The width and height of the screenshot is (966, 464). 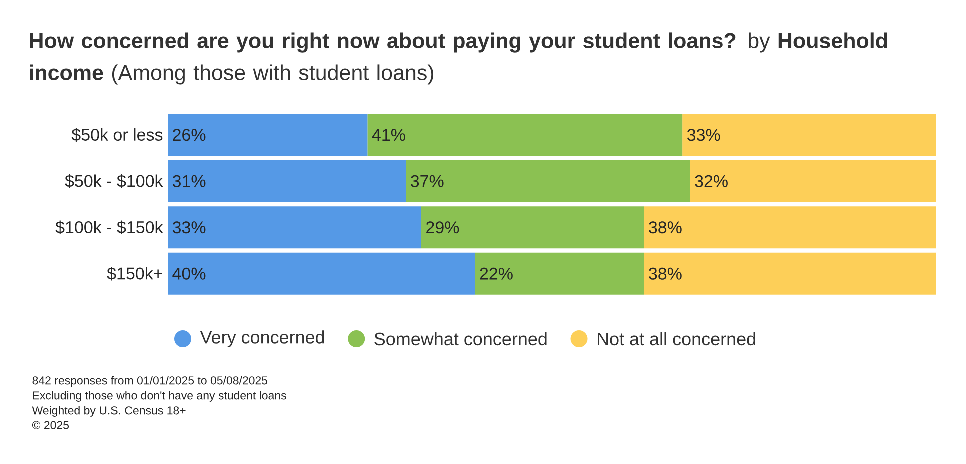 I want to click on text: © 2025, so click(x=51, y=425).